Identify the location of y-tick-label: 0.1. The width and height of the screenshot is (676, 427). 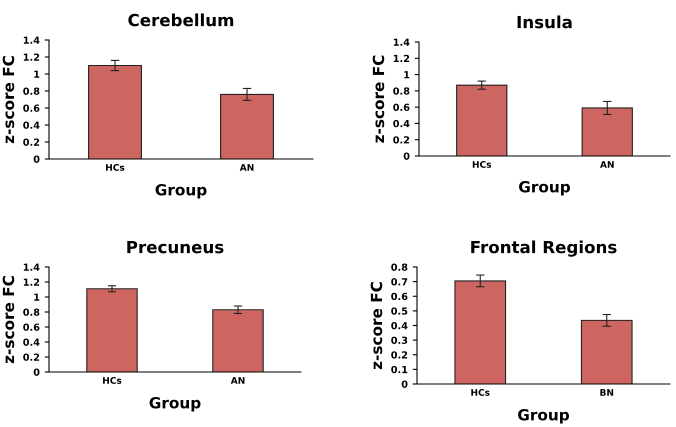
(399, 370).